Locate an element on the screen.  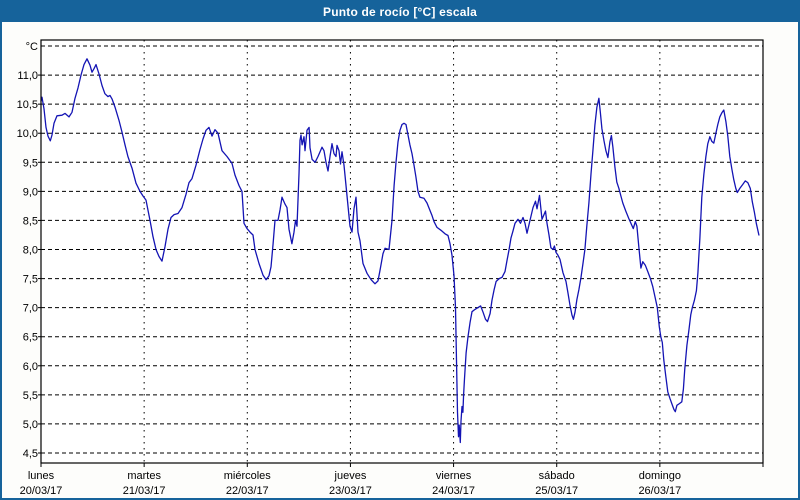
x-day-name: sábado is located at coordinates (557, 476).